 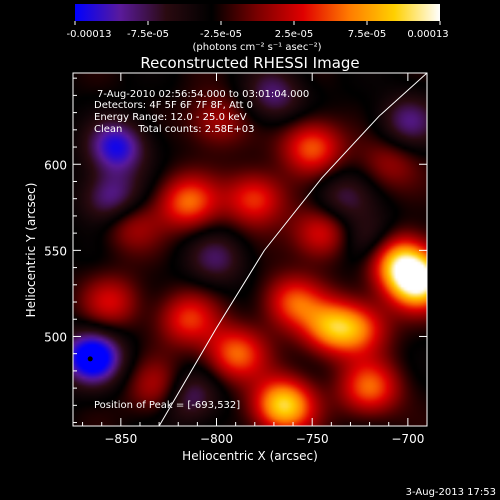 I want to click on colorbar-tick-label: -2.5e-05, so click(x=221, y=34).